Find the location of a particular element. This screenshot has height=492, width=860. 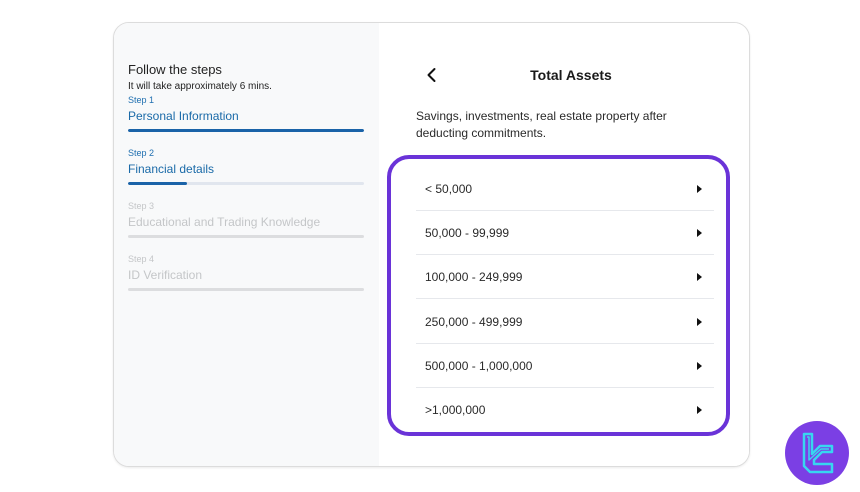

step-name: Financial details is located at coordinates (171, 169).